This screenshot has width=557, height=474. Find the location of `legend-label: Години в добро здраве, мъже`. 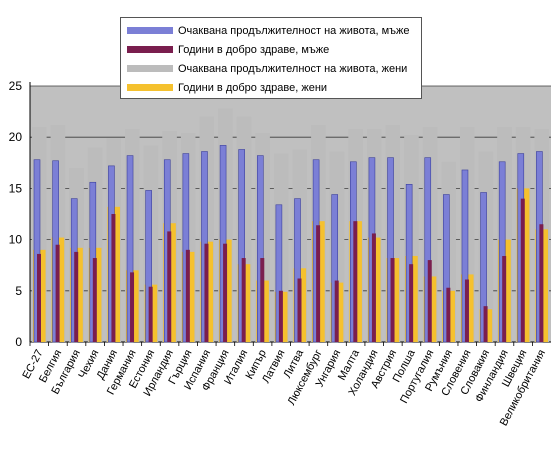

legend-label: Години в добро здраве, мъже is located at coordinates (254, 49).